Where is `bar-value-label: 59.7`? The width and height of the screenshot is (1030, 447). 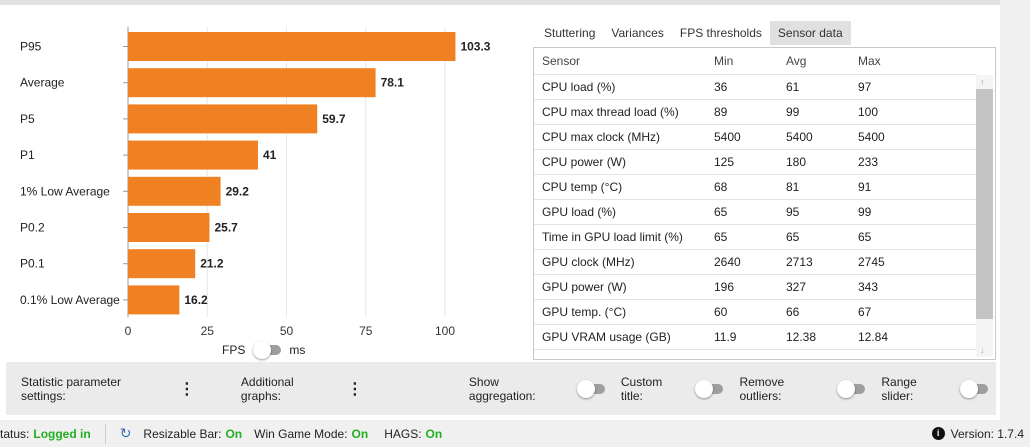
bar-value-label: 59.7 is located at coordinates (334, 119).